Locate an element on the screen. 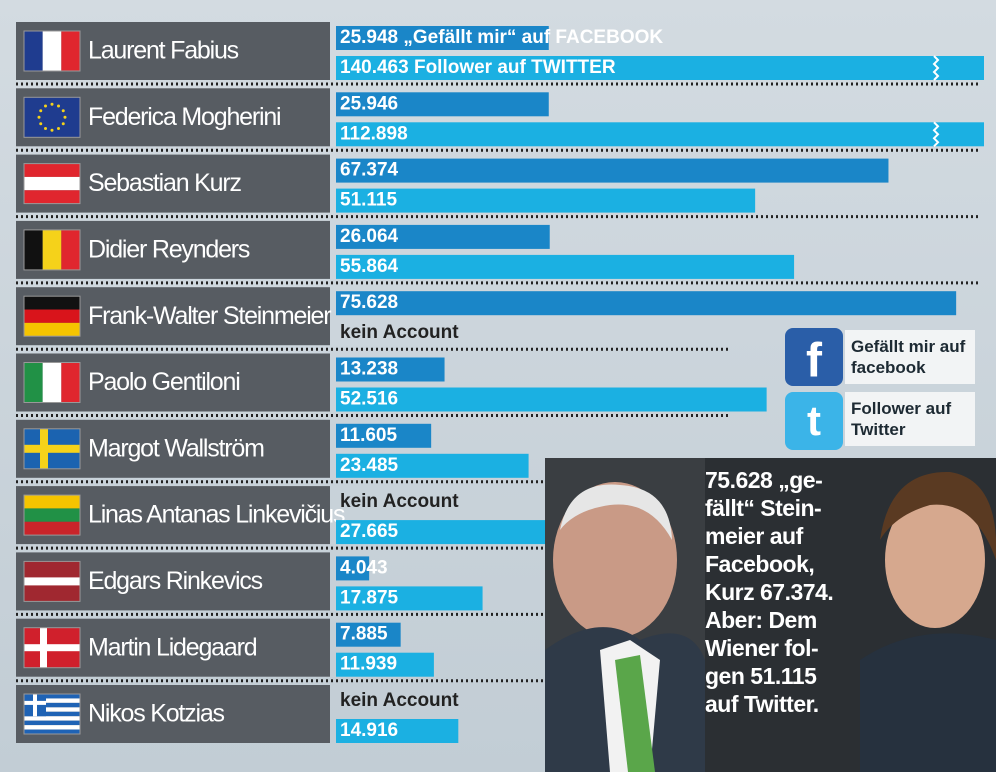 The height and width of the screenshot is (772, 996). name-label: Laurent Fabius is located at coordinates (163, 51).